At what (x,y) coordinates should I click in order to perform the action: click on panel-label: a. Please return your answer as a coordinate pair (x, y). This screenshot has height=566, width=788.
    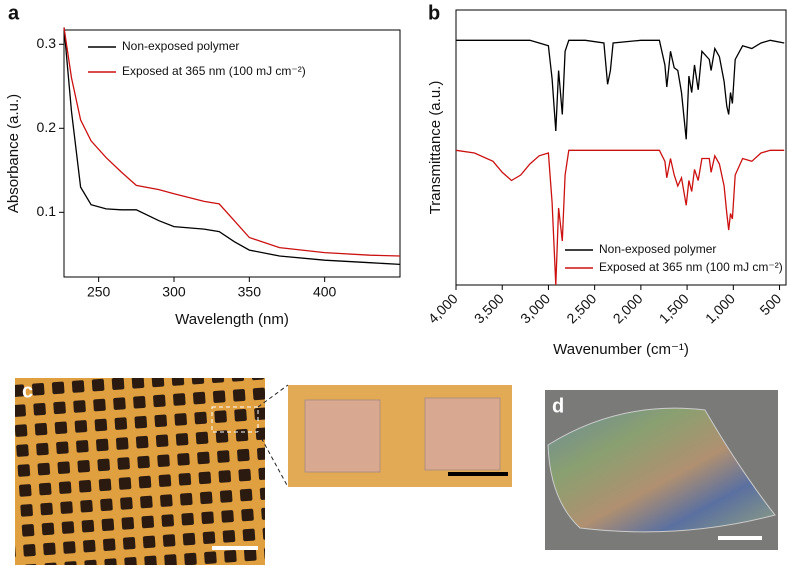
    Looking at the image, I should click on (14, 13).